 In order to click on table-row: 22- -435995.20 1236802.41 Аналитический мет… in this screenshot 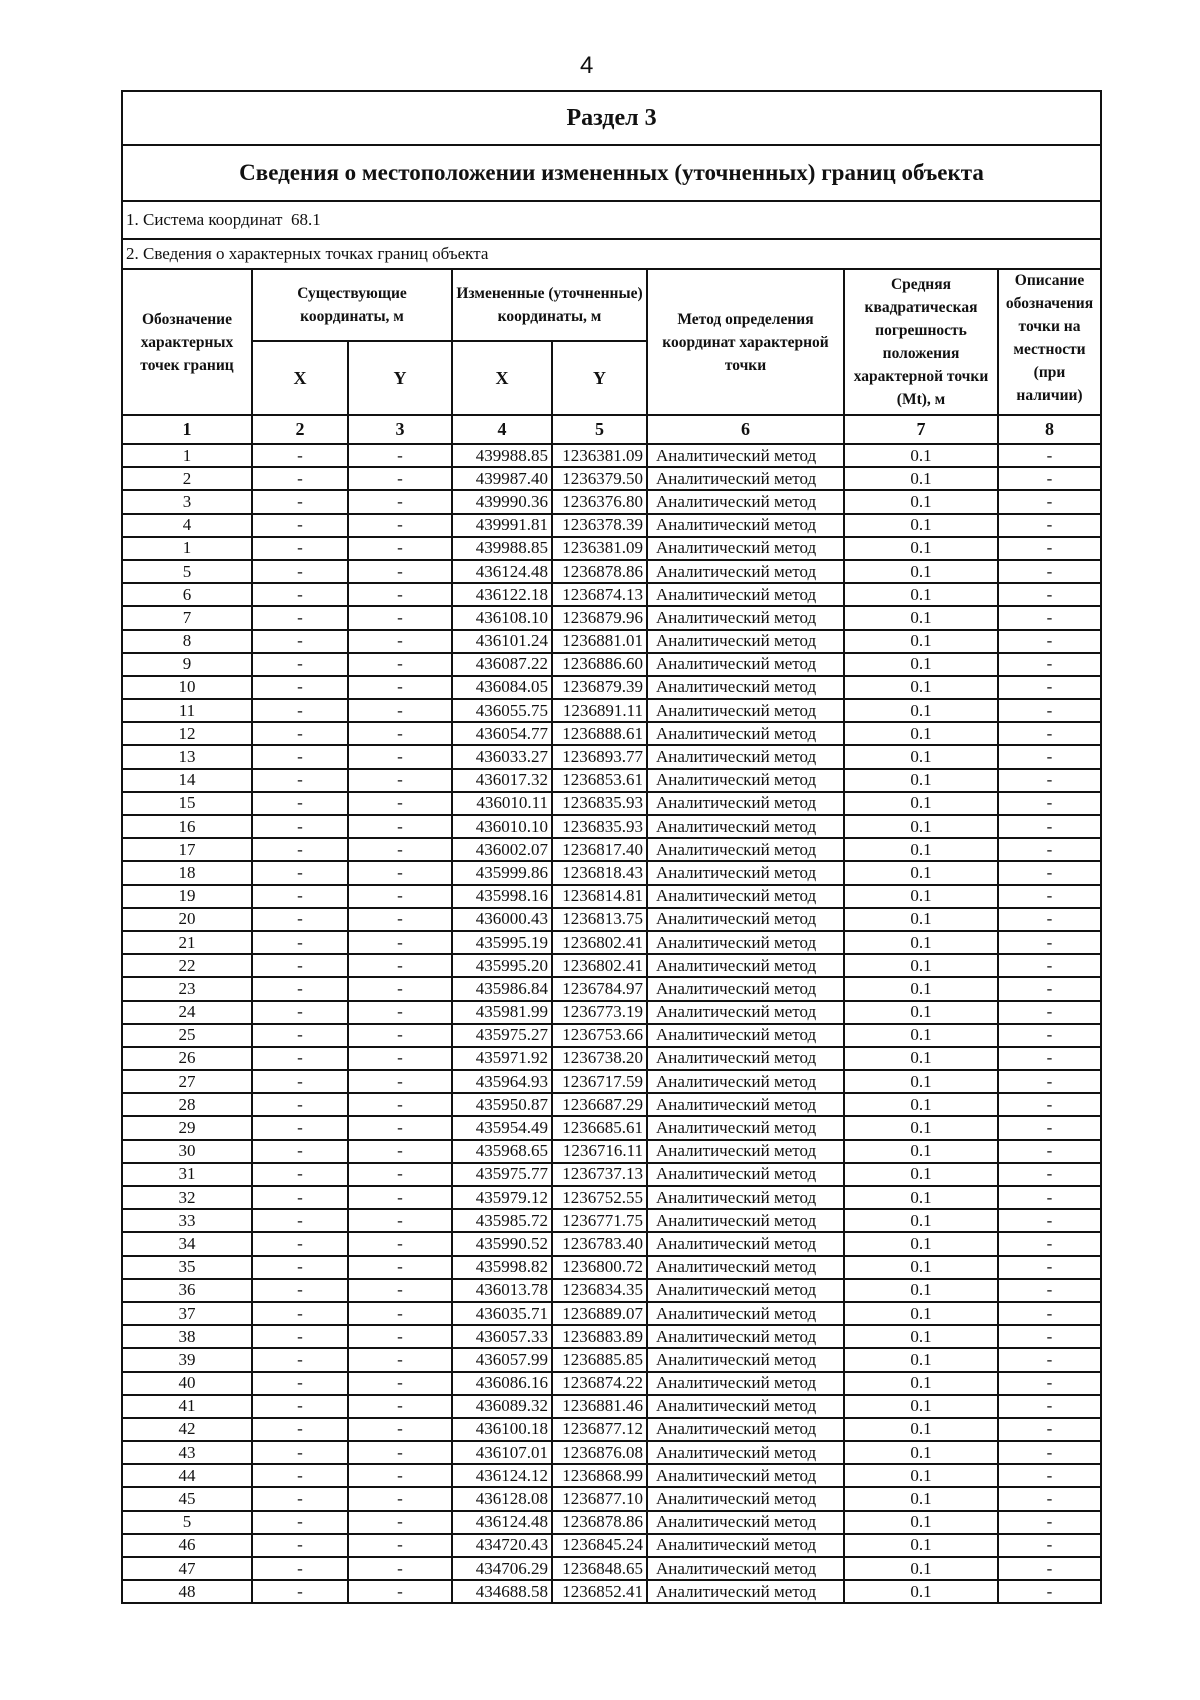, I will do `click(612, 966)`.